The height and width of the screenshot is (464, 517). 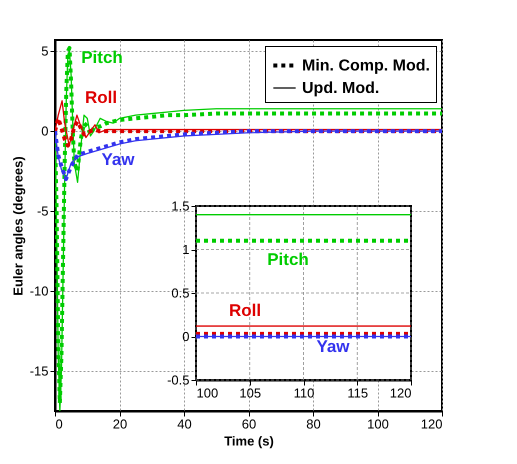 I want to click on x-tick-label: 20, so click(x=120, y=424).